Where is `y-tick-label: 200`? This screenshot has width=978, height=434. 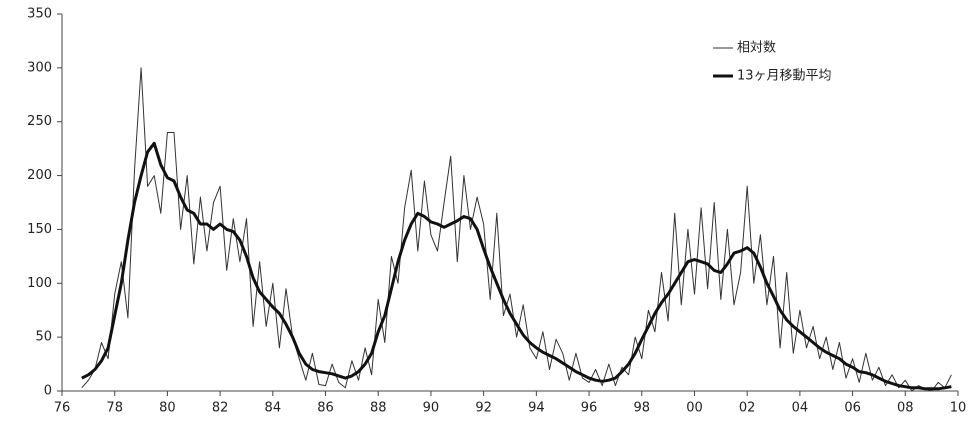
y-tick-label: 200 is located at coordinates (39, 175).